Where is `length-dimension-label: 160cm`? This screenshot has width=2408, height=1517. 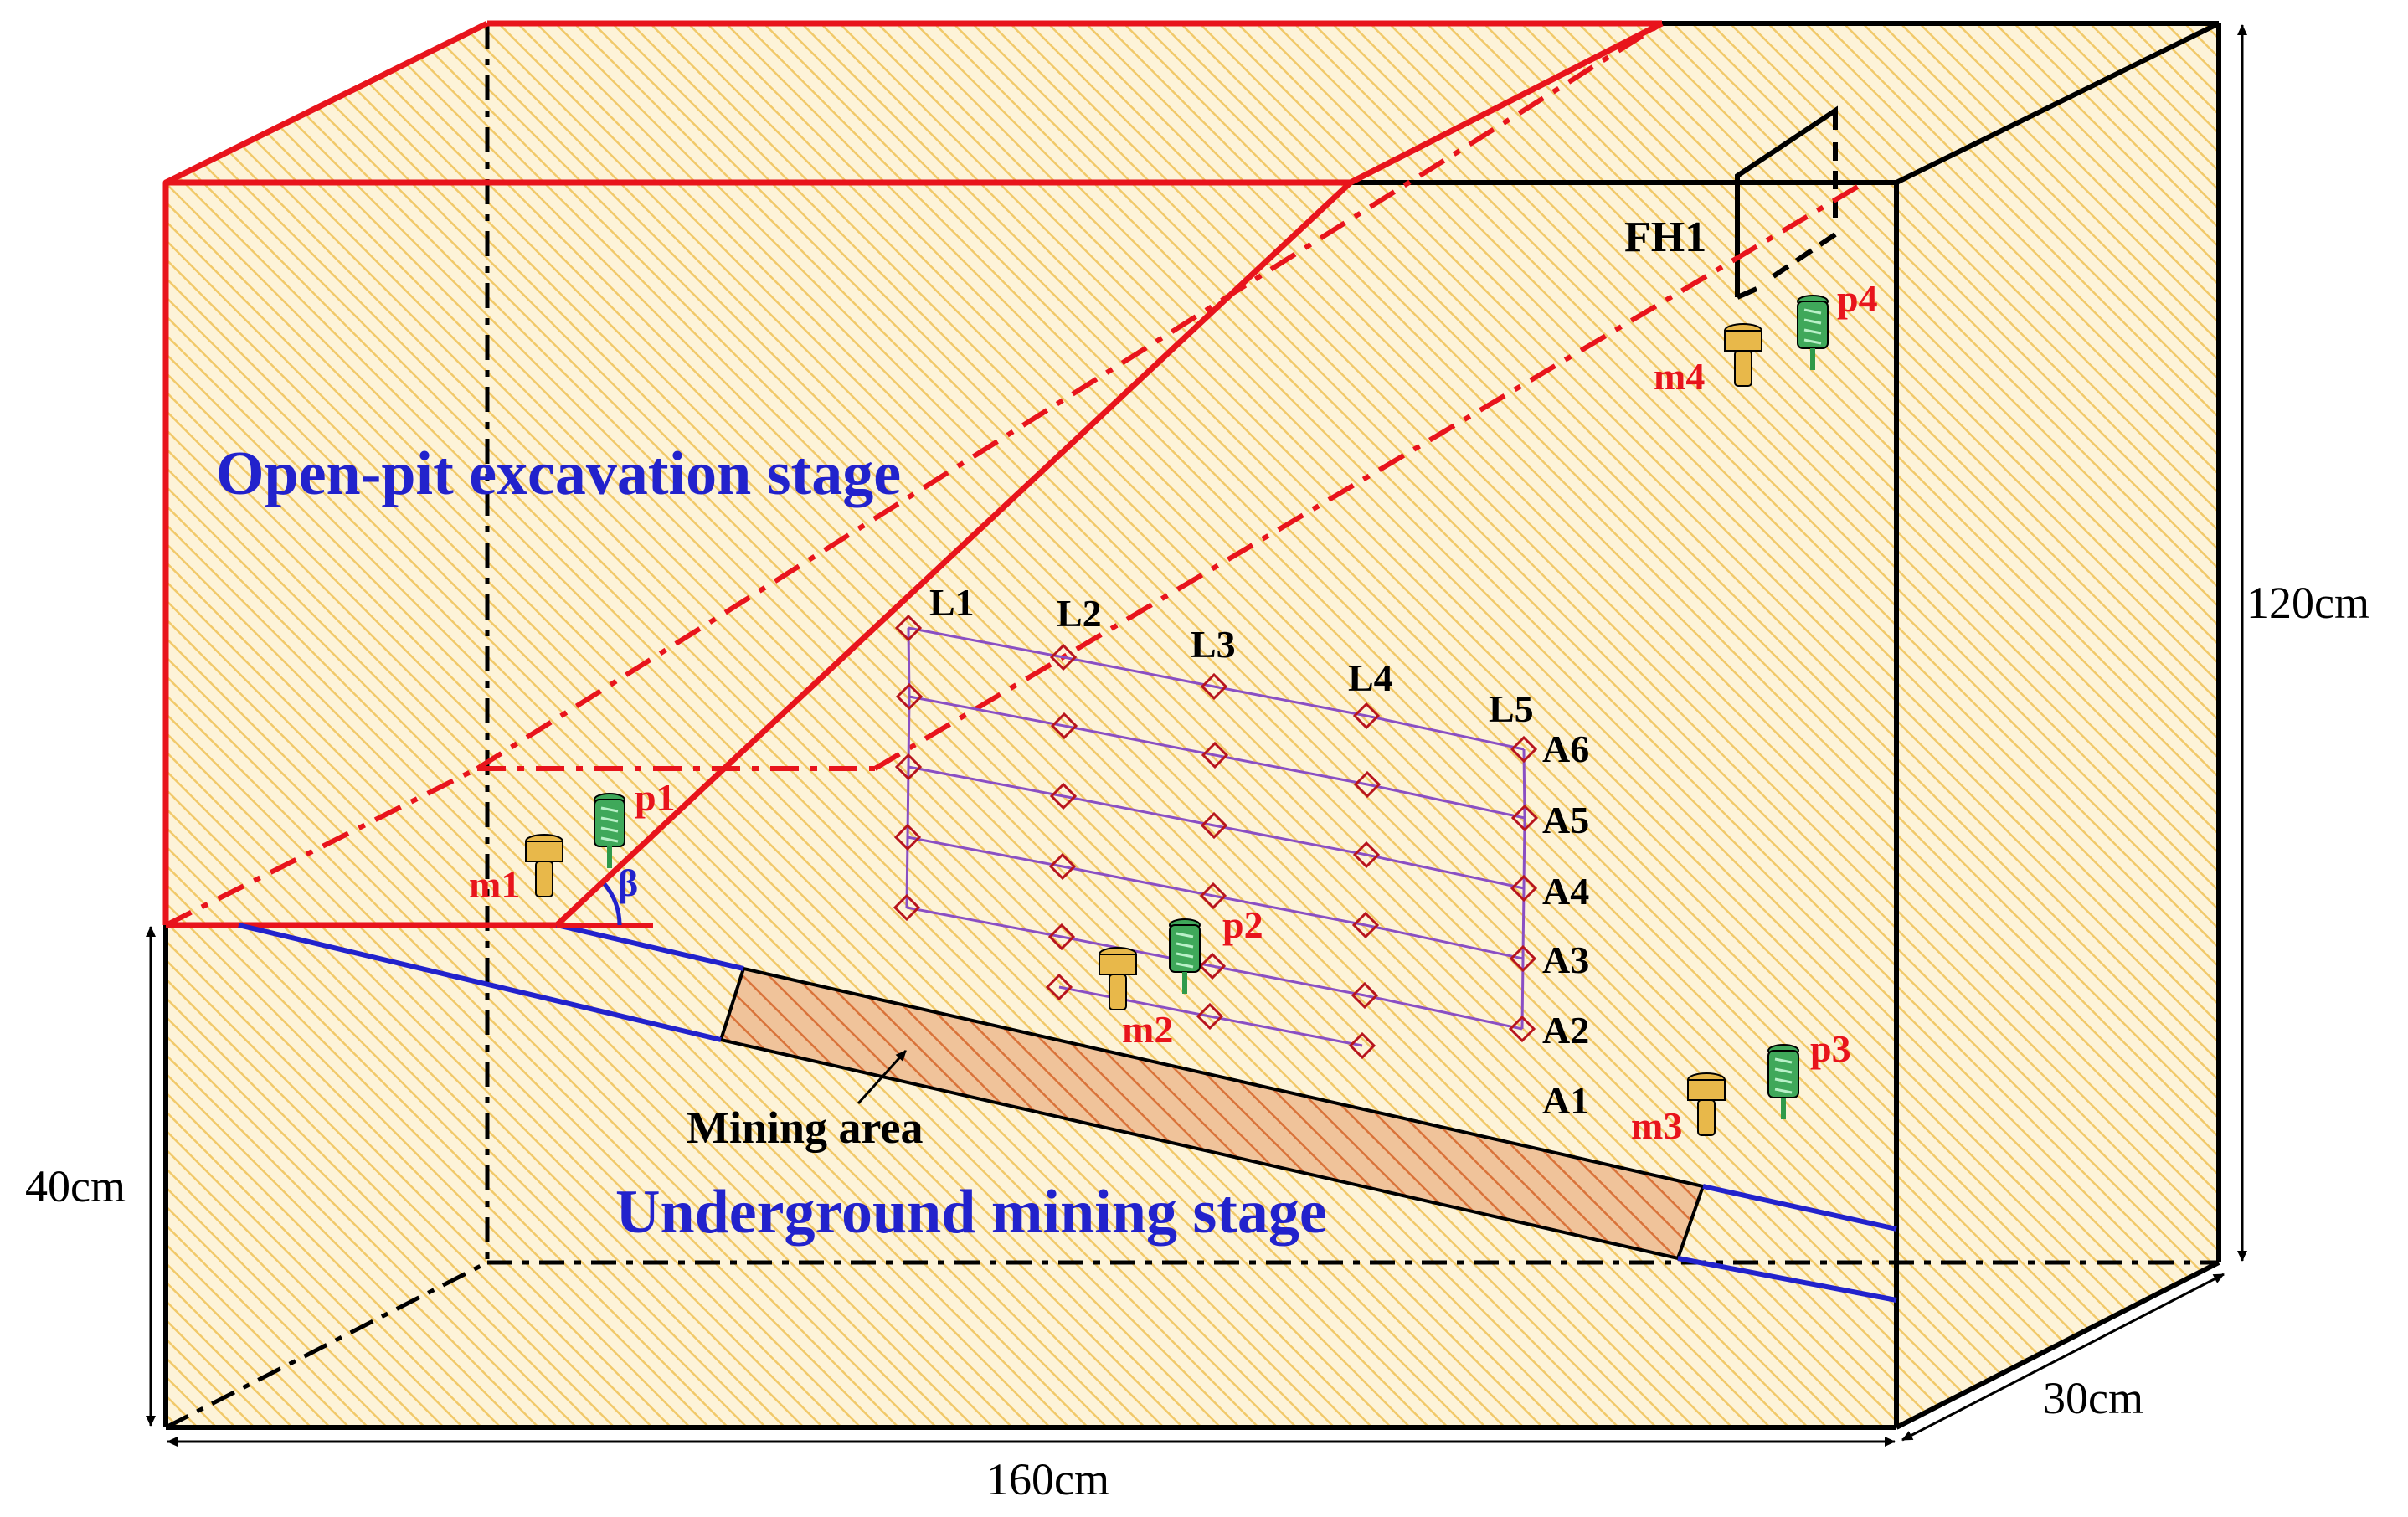 length-dimension-label: 160cm is located at coordinates (1047, 1479).